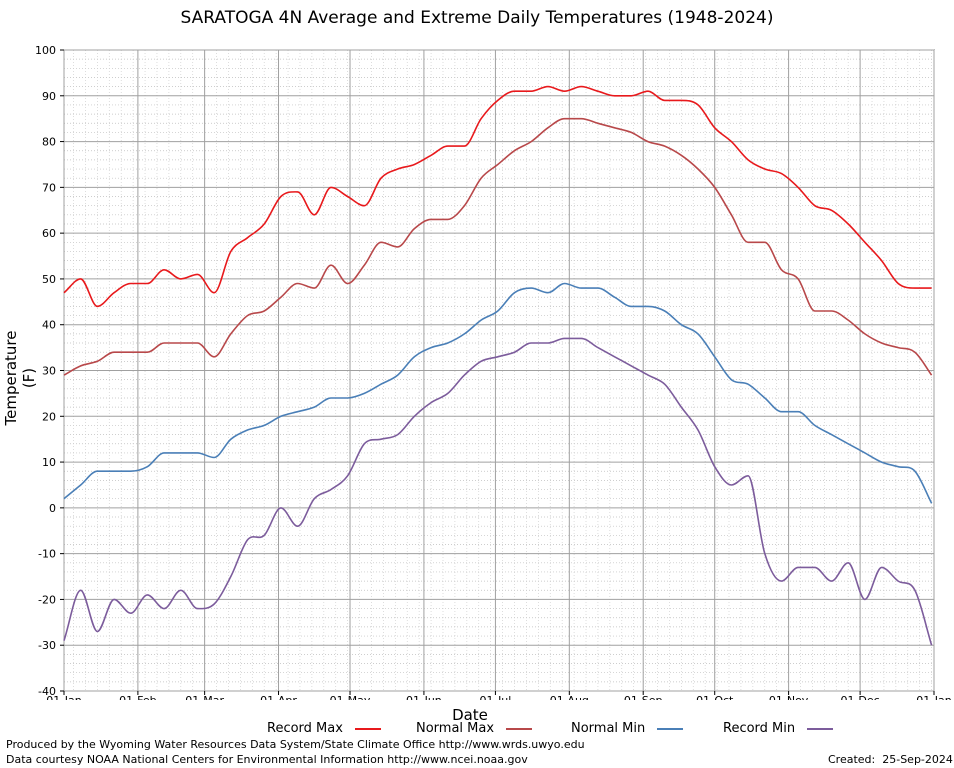 The height and width of the screenshot is (768, 954). What do you see at coordinates (890, 759) in the screenshot?
I see `created-date: Created: 25-Sep-2024` at bounding box center [890, 759].